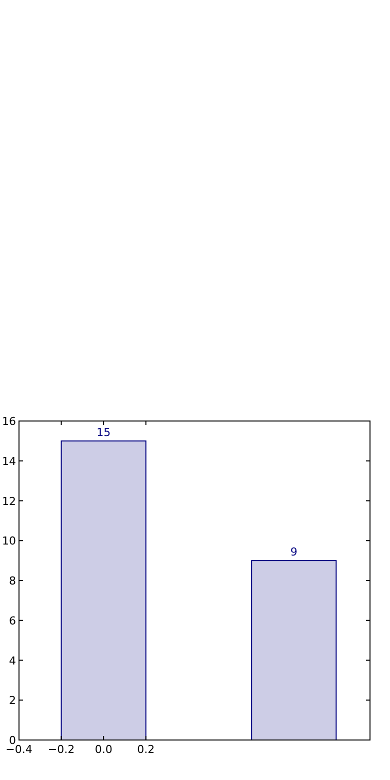 The width and height of the screenshot is (390, 780). I want to click on x-tick-label: 0.2, so click(146, 749).